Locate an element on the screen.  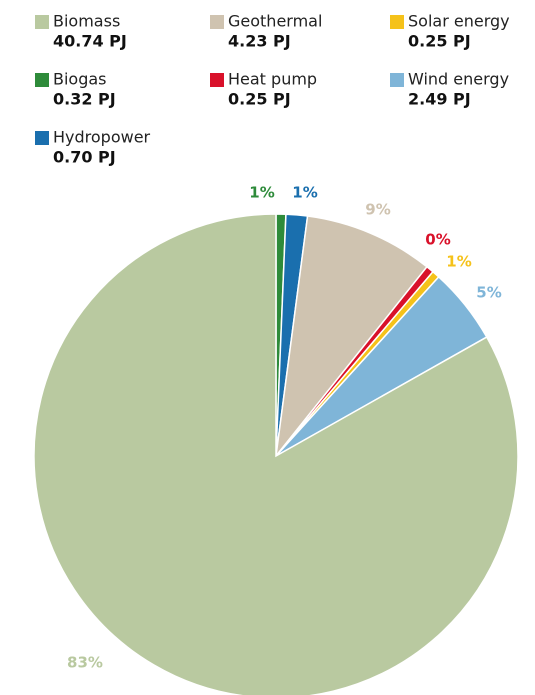
legend-label: Biogas is located at coordinates (80, 79).